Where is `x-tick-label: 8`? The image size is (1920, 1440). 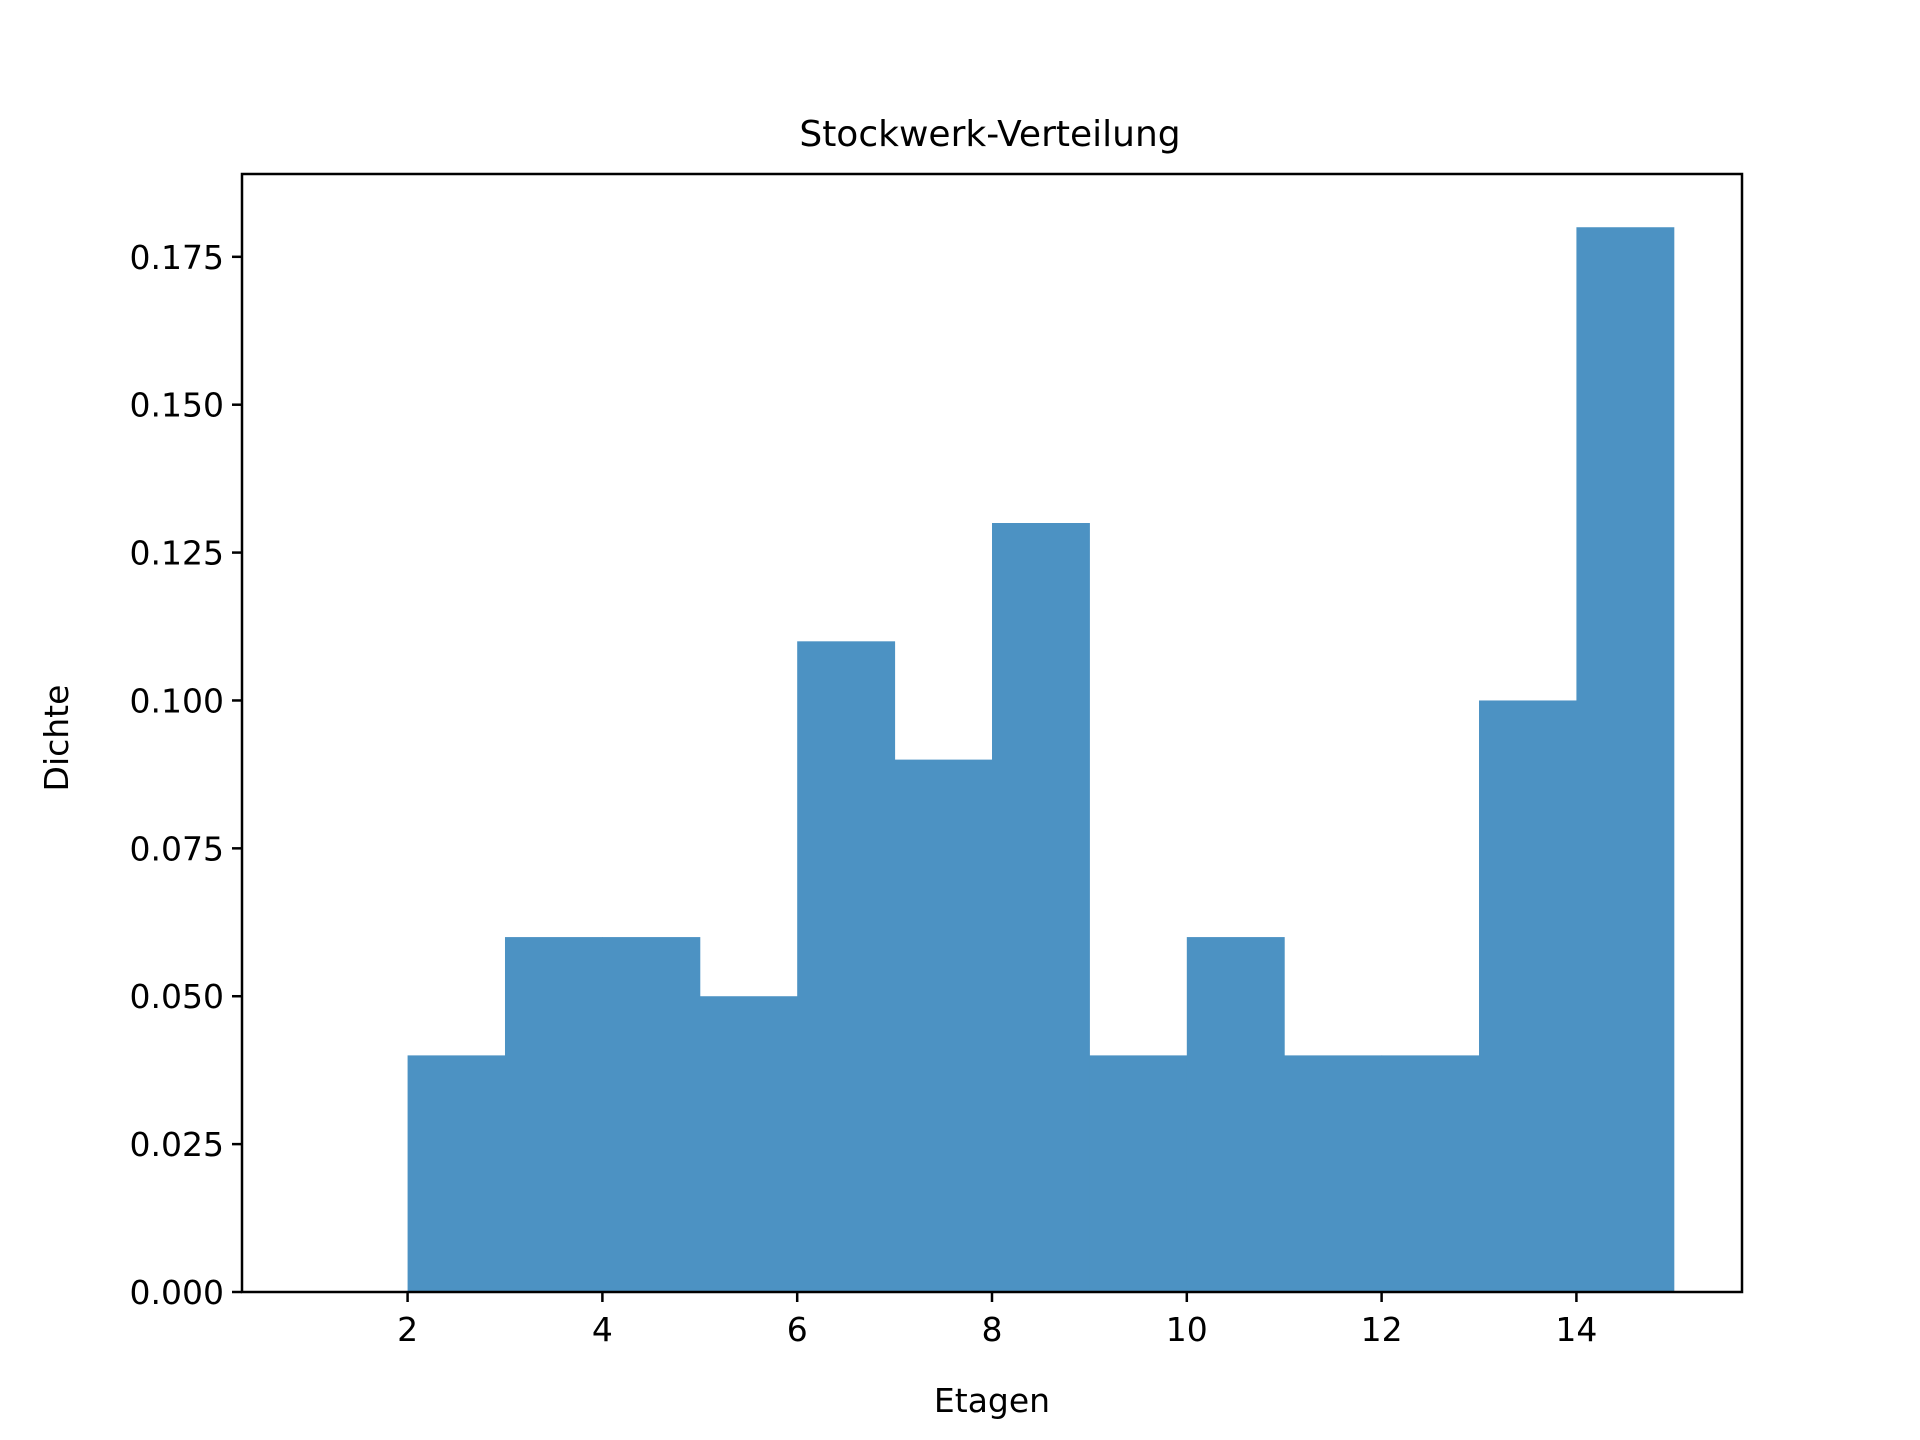
x-tick-label: 8 is located at coordinates (992, 1329).